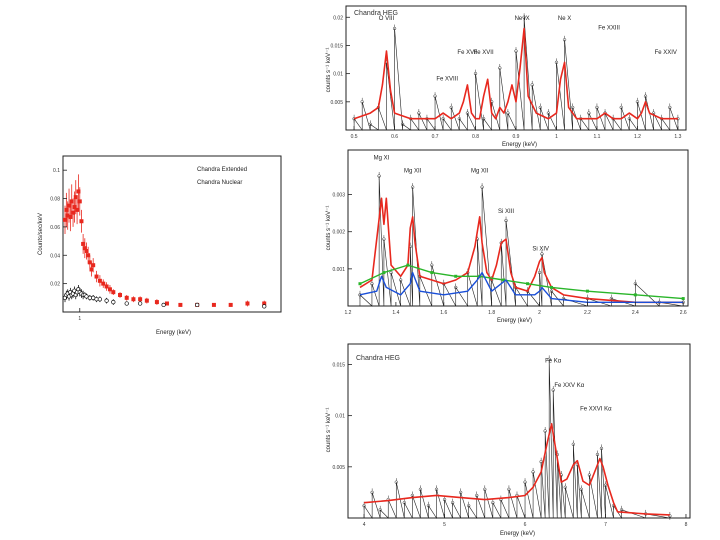 Image resolution: width=720 pixels, height=540 pixels. Describe the element at coordinates (609, 29) in the screenshot. I see `line-annotation: Fe XXIII` at that location.